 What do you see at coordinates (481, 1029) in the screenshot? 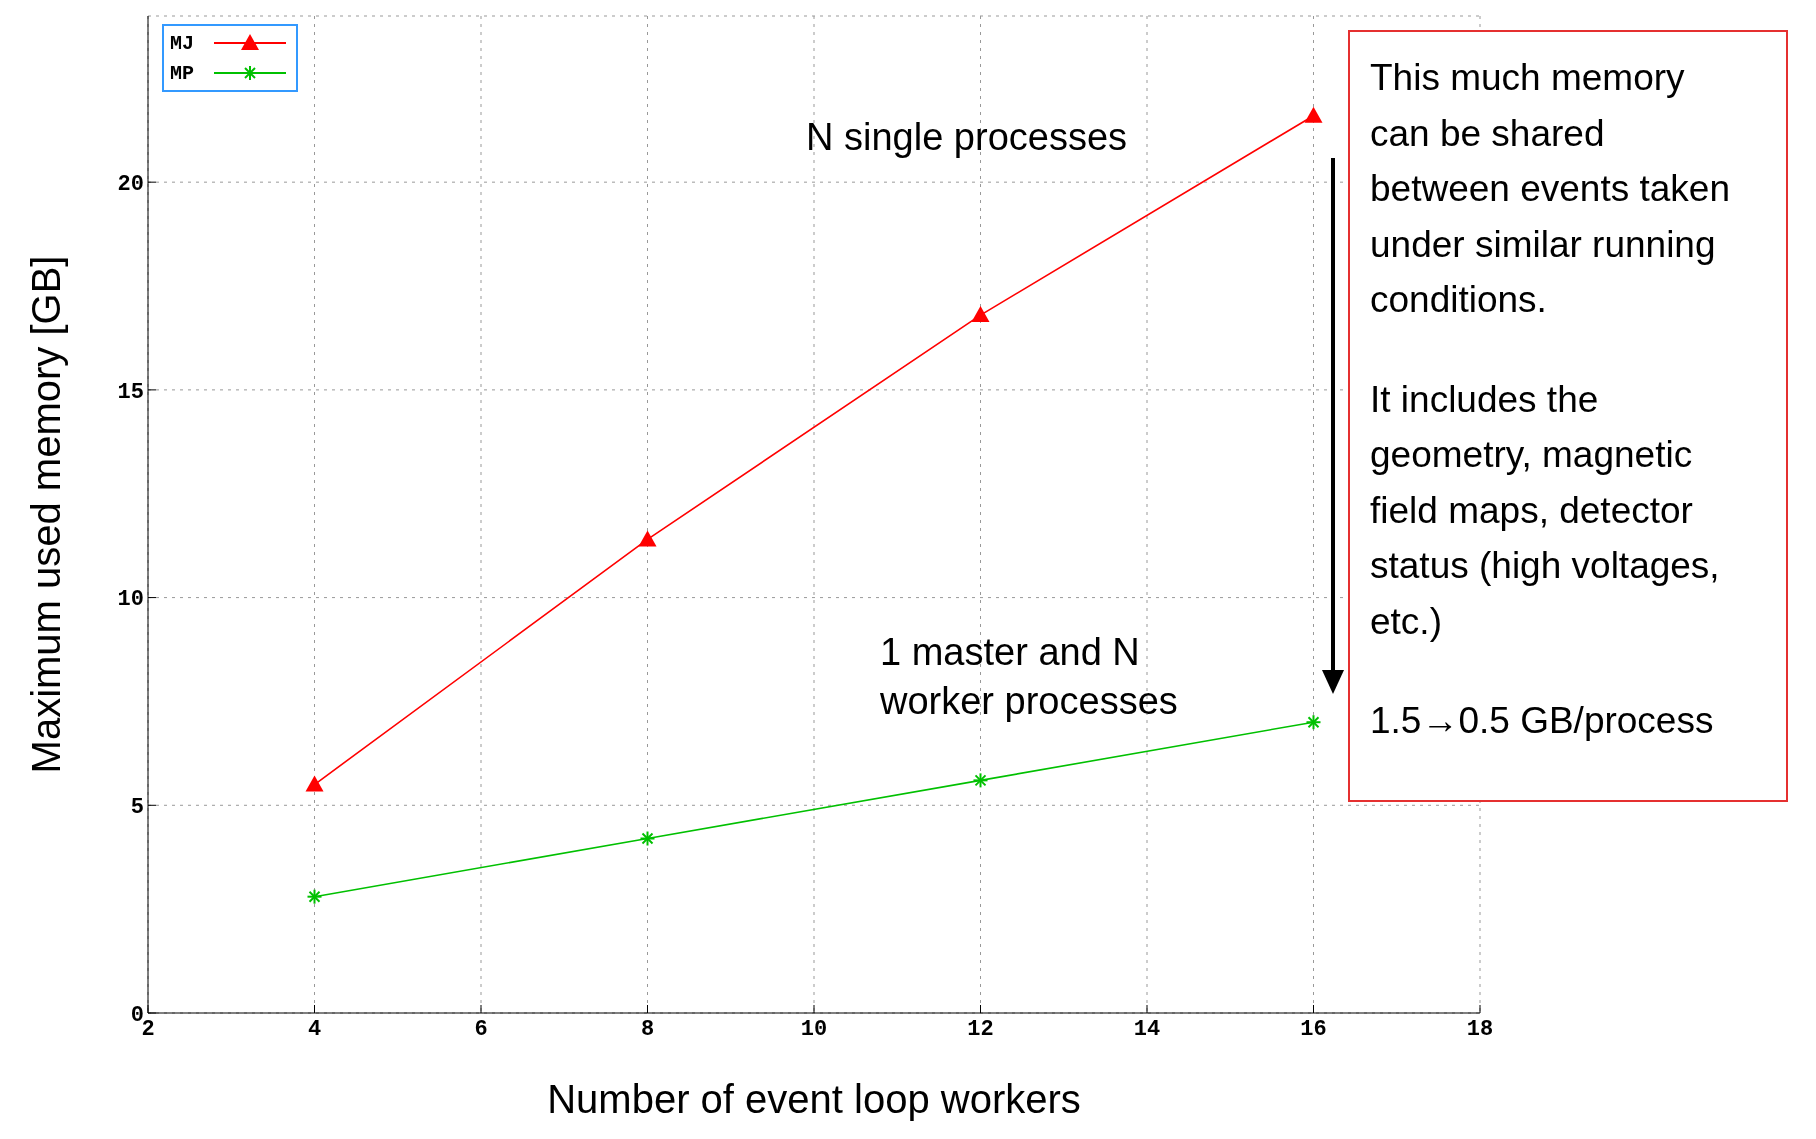
I see `x-tick-label: 6` at bounding box center [481, 1029].